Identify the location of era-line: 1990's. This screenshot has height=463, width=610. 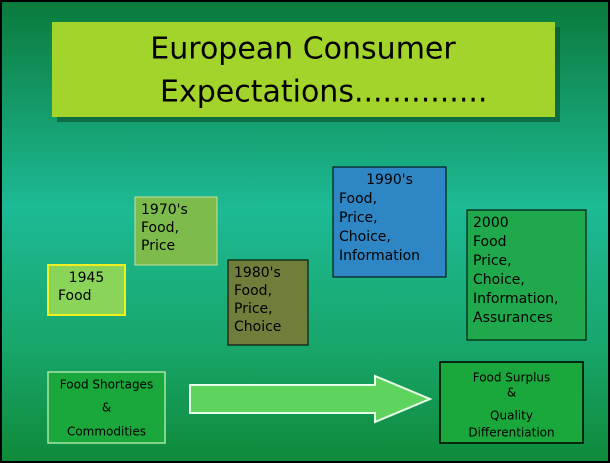
(389, 180).